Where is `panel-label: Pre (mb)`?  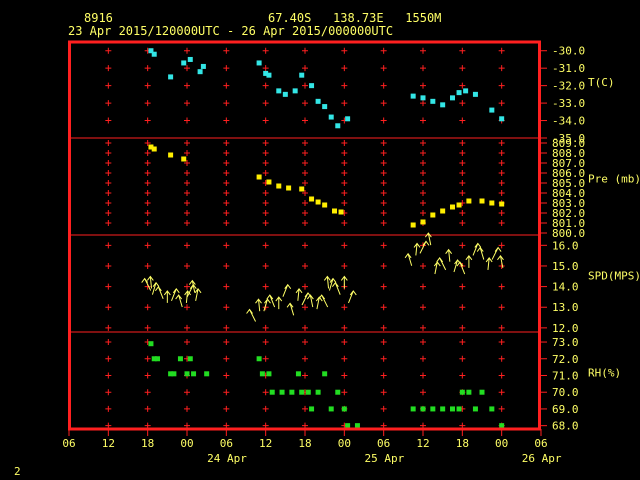
panel-label: Pre (mb) is located at coordinates (614, 179).